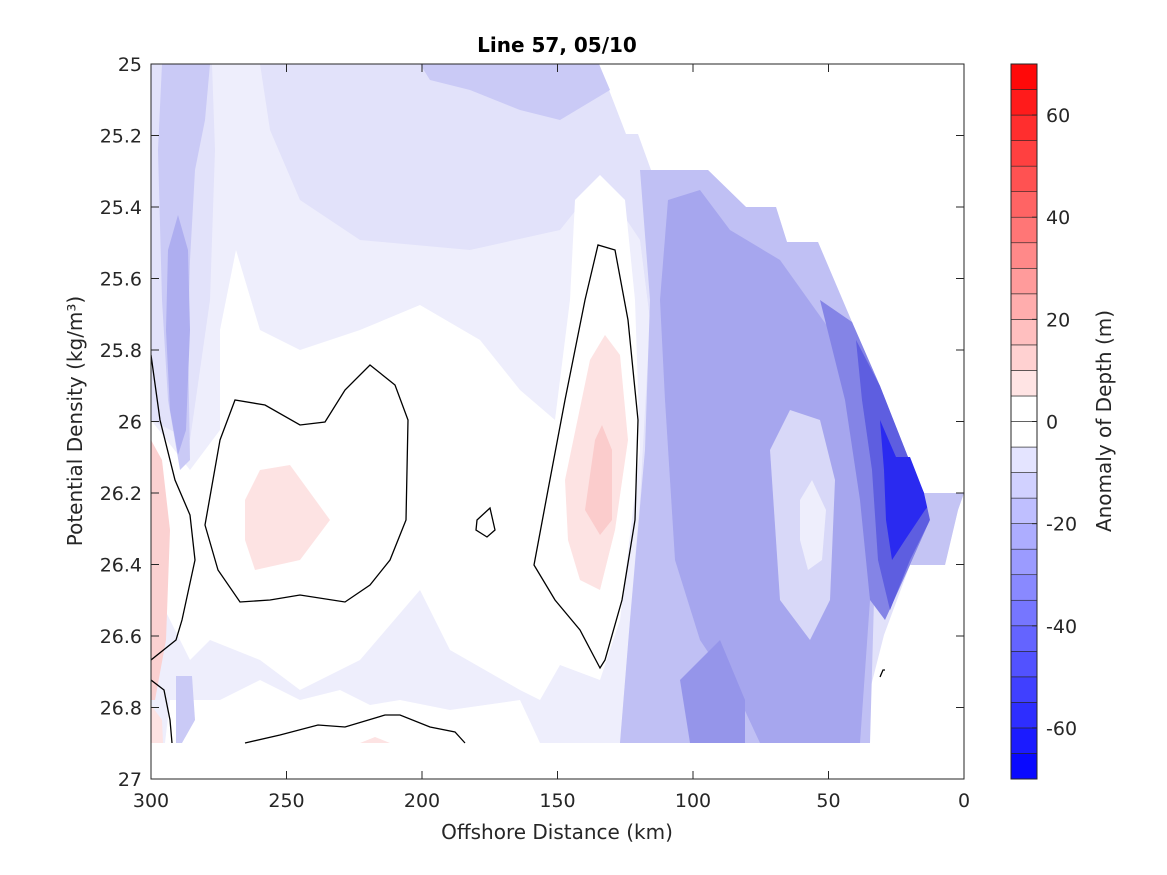 The image size is (1167, 875). Describe the element at coordinates (1061, 627) in the screenshot. I see `colorbar-tick-label: -40` at that location.